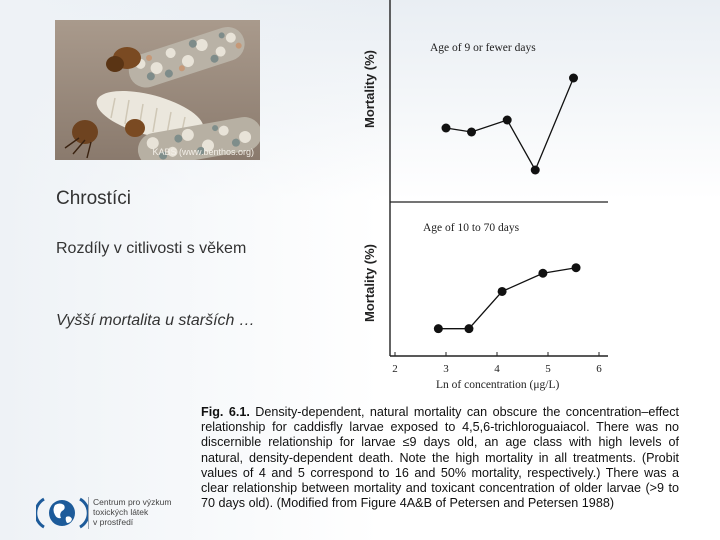  Describe the element at coordinates (599, 369) in the screenshot. I see `x-tick-label-6: 6` at that location.